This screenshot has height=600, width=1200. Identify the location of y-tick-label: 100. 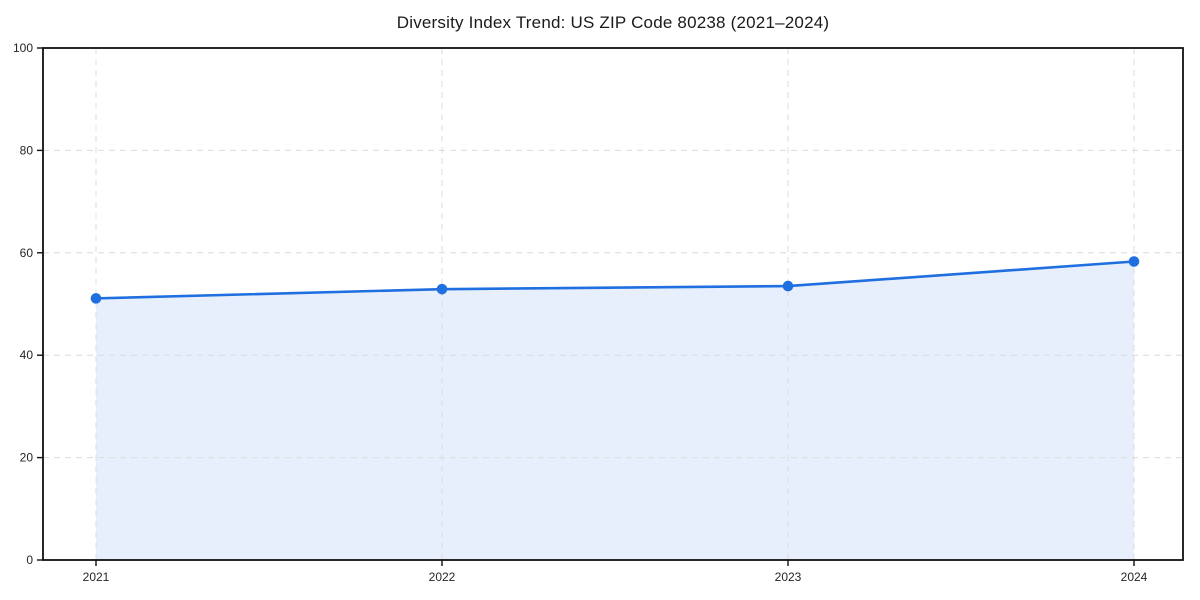
(23, 48).